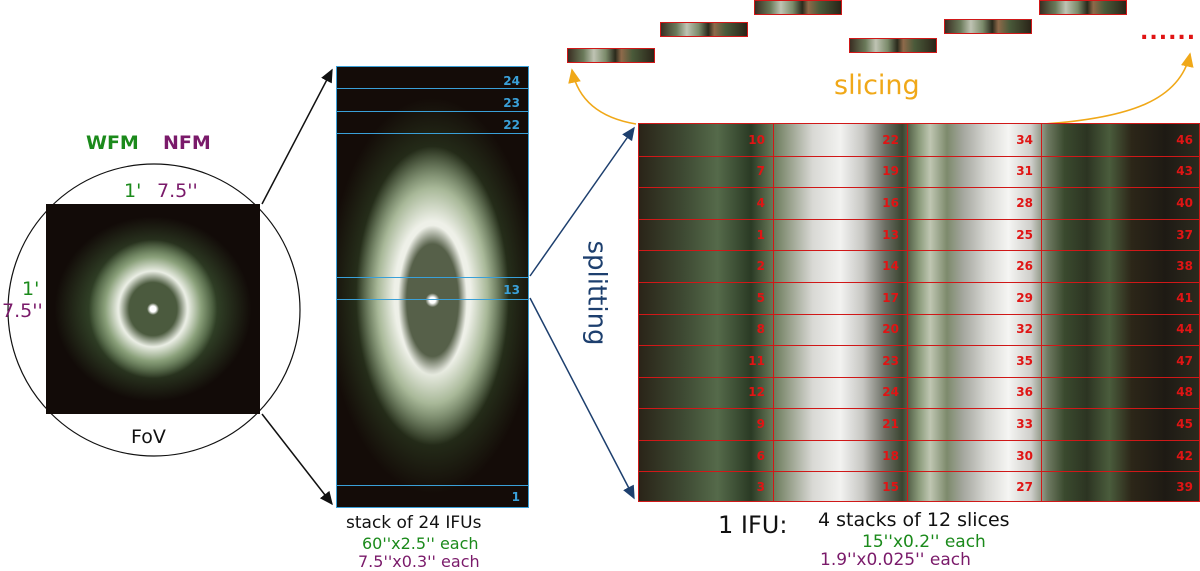  What do you see at coordinates (760, 266) in the screenshot?
I see `slice-number: 2` at bounding box center [760, 266].